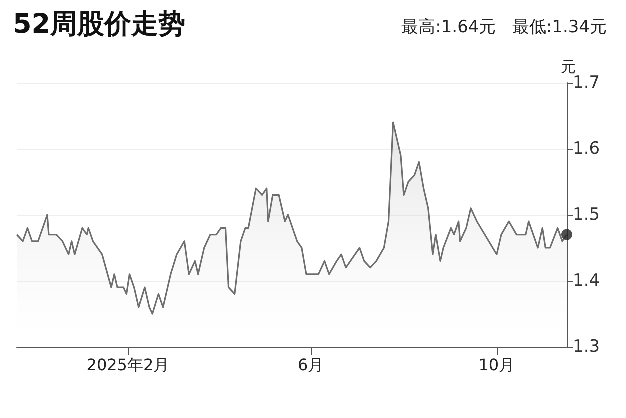 The height and width of the screenshot is (418, 626). What do you see at coordinates (311, 365) in the screenshot?
I see `x-tick-label: 6月` at bounding box center [311, 365].